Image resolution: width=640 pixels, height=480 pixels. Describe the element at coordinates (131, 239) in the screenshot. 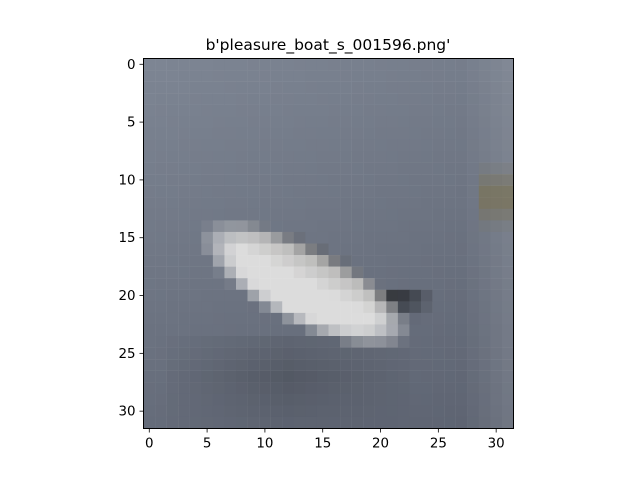

I see `y-axis: 0 5 10 15 20 25 30` at that location.